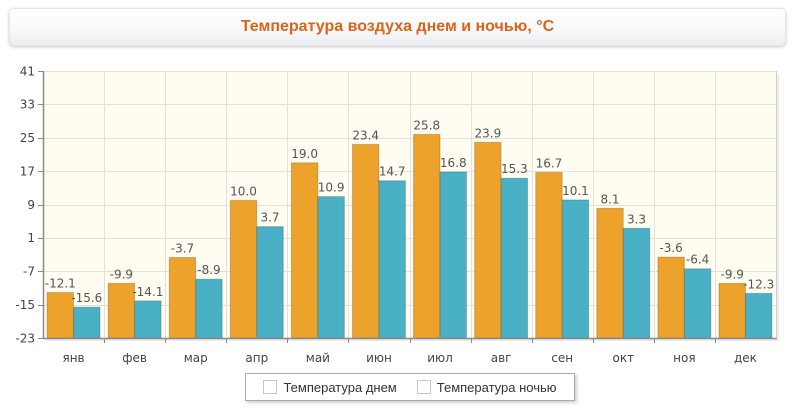  Describe the element at coordinates (392, 172) in the screenshot. I see `data-label-night-6: 14.7` at that location.